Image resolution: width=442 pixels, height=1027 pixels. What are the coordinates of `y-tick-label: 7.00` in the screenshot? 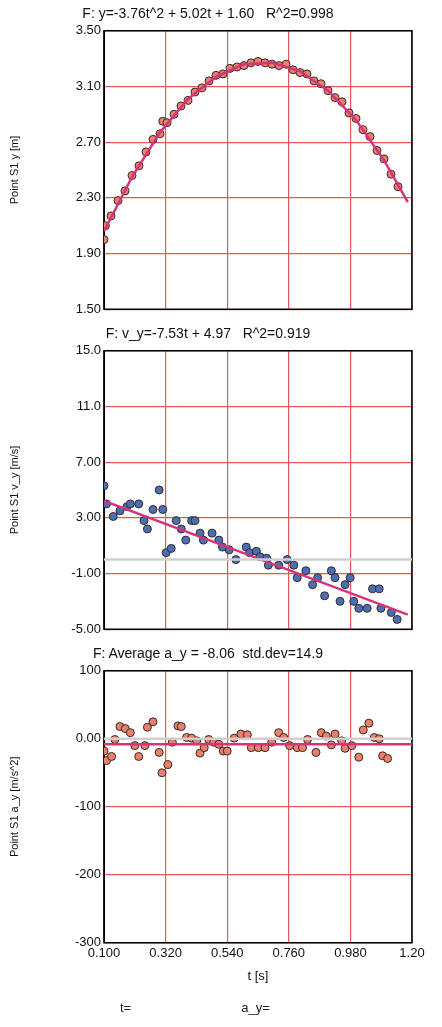 It's located at (88, 461).